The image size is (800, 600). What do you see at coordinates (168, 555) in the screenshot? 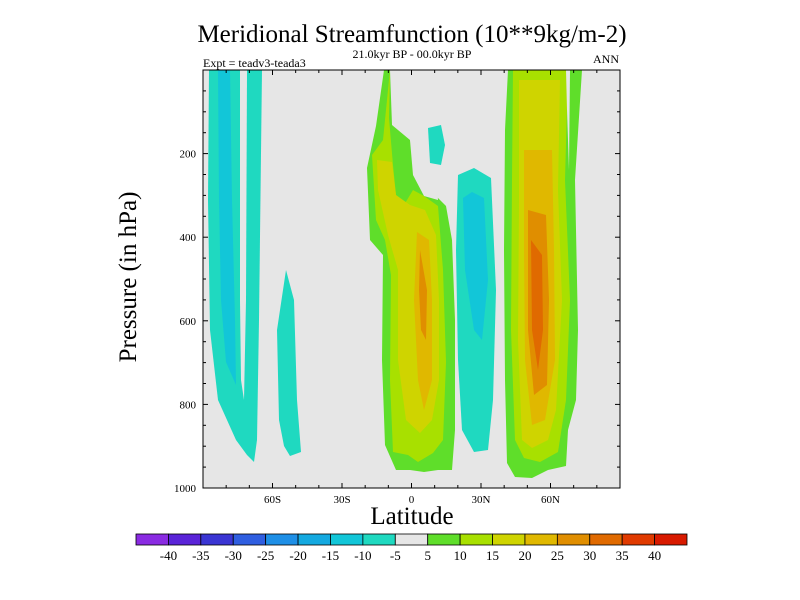
I see `colorbar-label: -40` at bounding box center [168, 555].